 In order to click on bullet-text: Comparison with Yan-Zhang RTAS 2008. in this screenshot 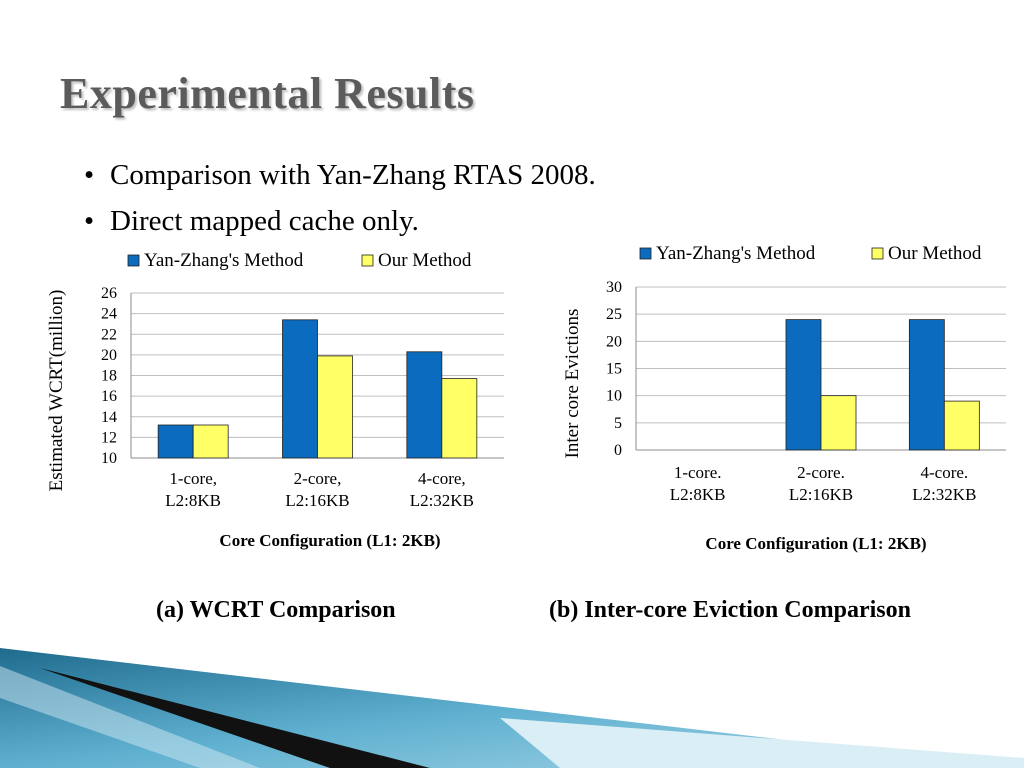, I will do `click(353, 175)`.